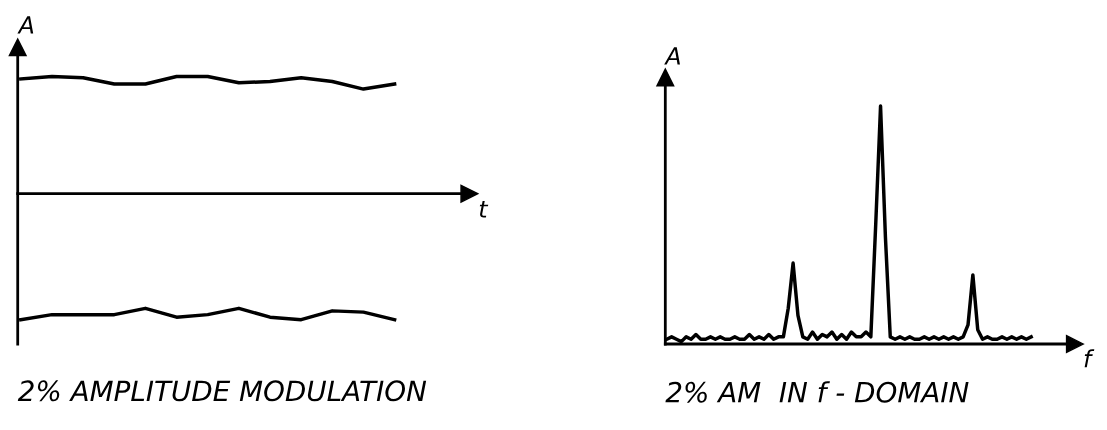  What do you see at coordinates (1089, 358) in the screenshot?
I see `x-axis-title: f` at bounding box center [1089, 358].